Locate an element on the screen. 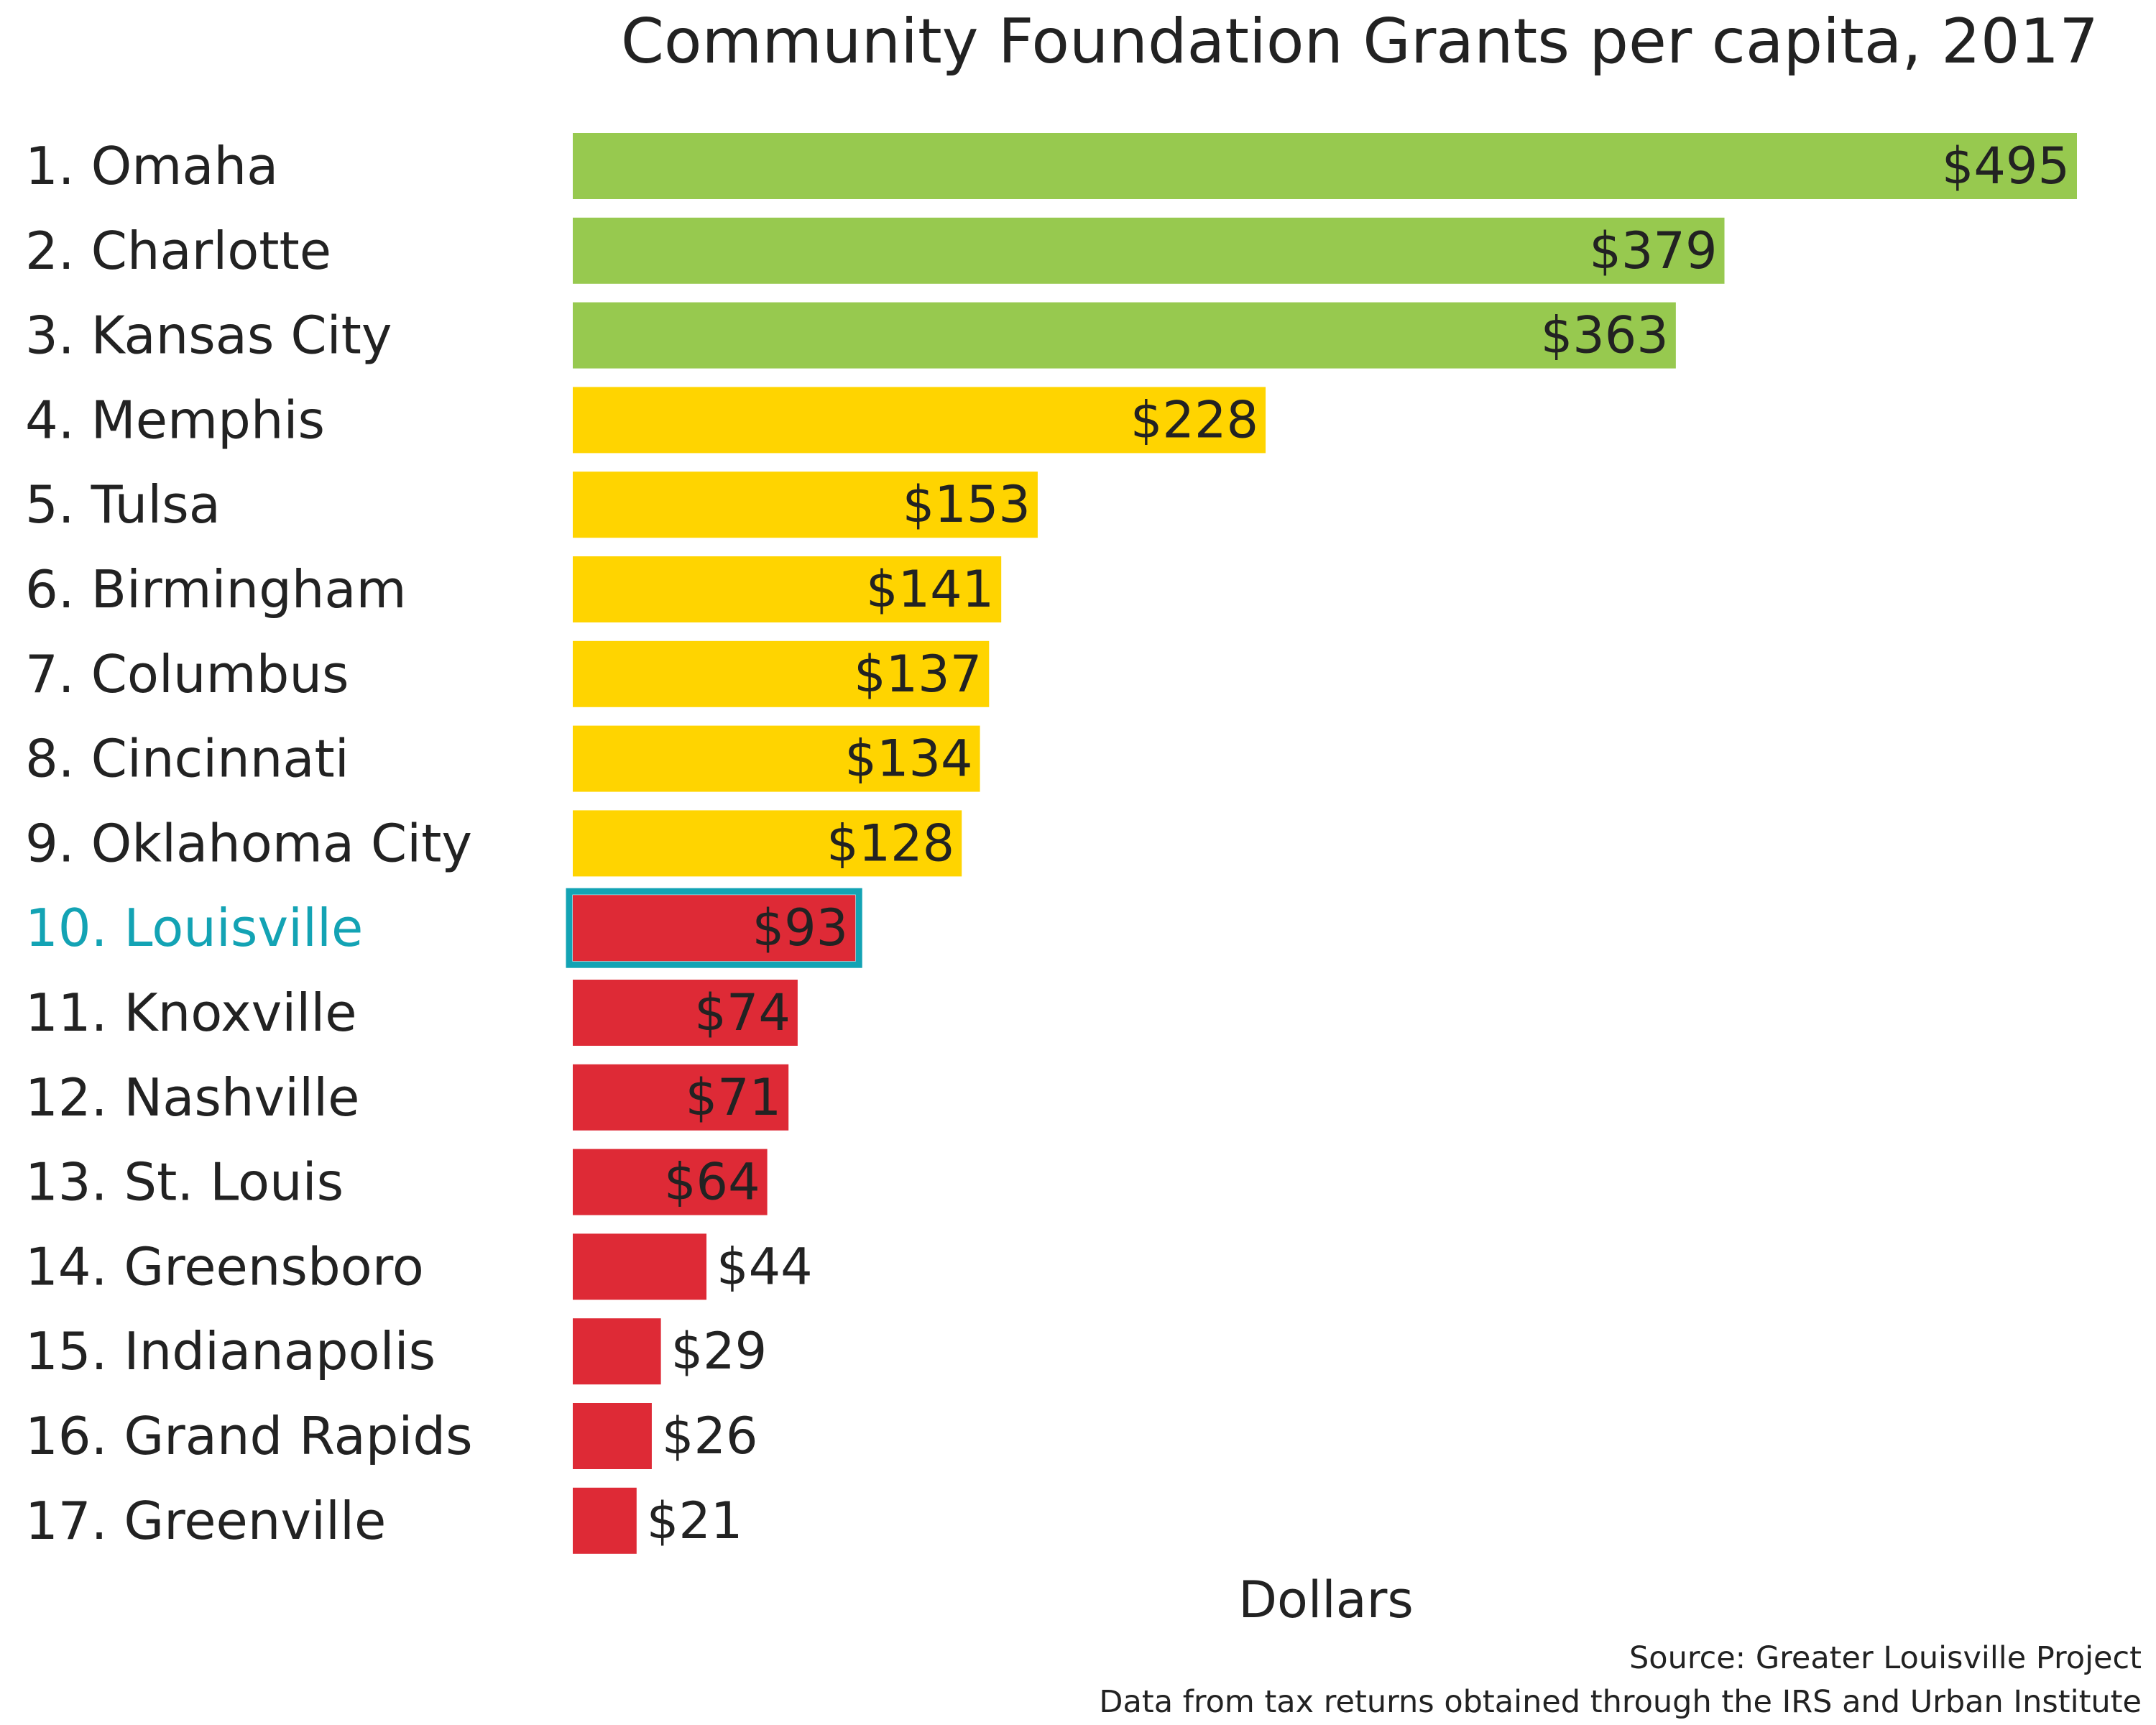  category-label-17: 17. Greenville is located at coordinates (205, 1521).